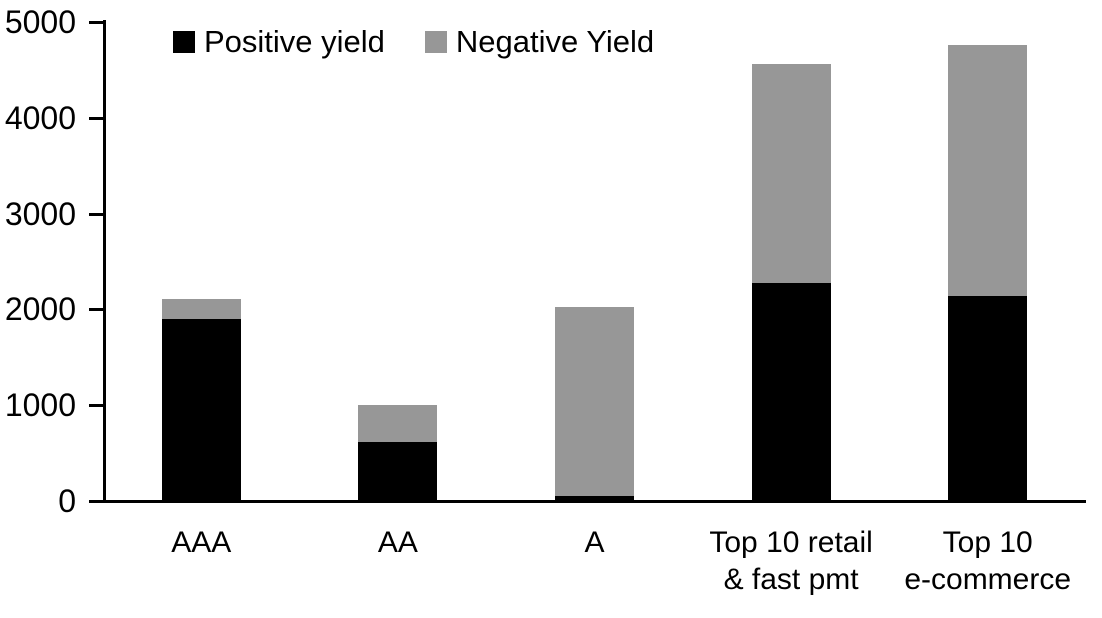 Image resolution: width=1102 pixels, height=618 pixels. What do you see at coordinates (988, 561) in the screenshot?
I see `x-axis-label-top-10: Top 10 e-commerce` at bounding box center [988, 561].